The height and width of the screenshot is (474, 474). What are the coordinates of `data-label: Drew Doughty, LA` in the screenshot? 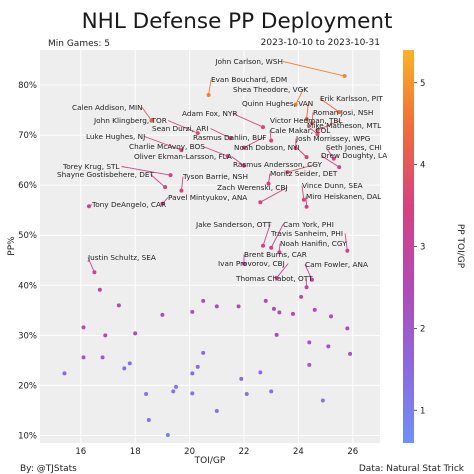 It's located at (354, 155).